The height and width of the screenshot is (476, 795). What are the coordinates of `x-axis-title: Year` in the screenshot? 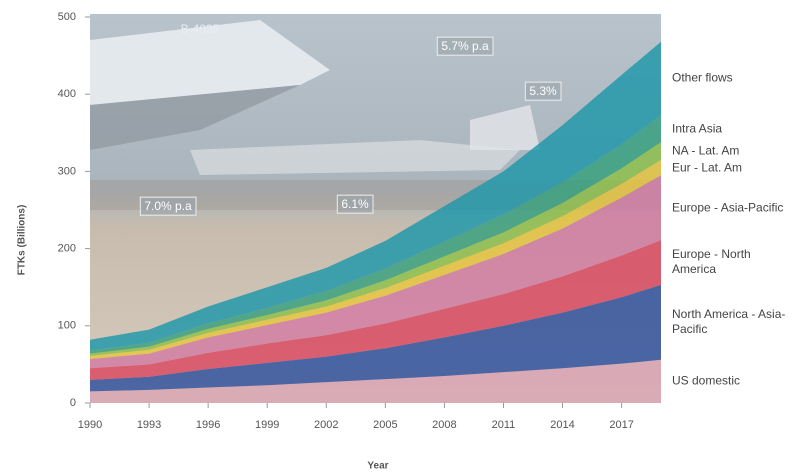 It's located at (377, 466).